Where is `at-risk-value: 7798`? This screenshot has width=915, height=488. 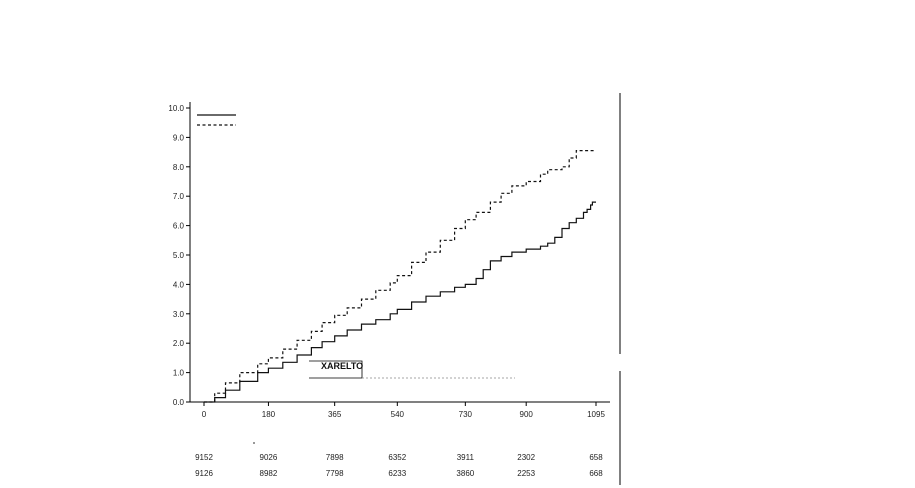 at-risk-value: 7798 is located at coordinates (335, 473).